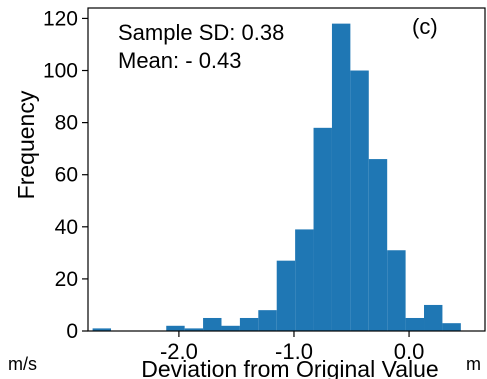 The height and width of the screenshot is (379, 487). Describe the element at coordinates (425, 26) in the screenshot. I see `panel-label: (c)` at that location.